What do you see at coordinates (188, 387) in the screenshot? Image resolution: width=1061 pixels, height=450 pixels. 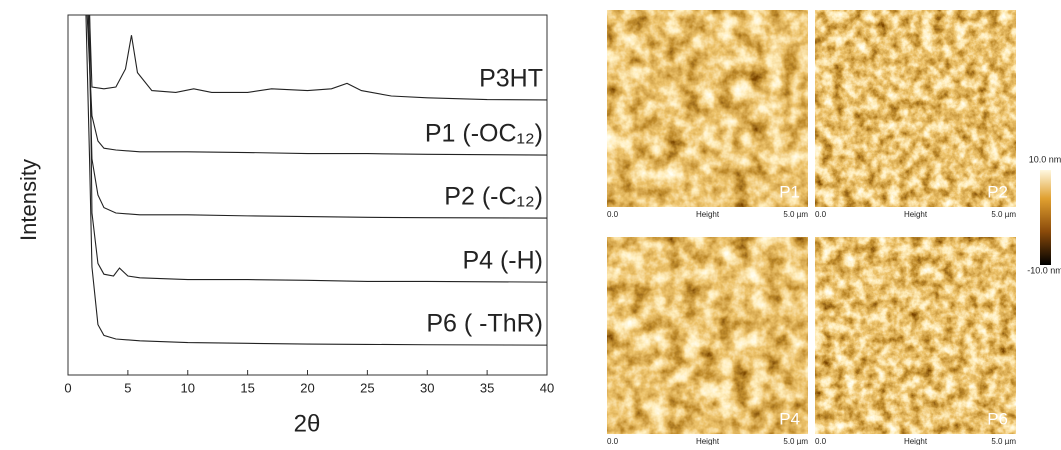 I see `x-tick-label: 10` at bounding box center [188, 387].